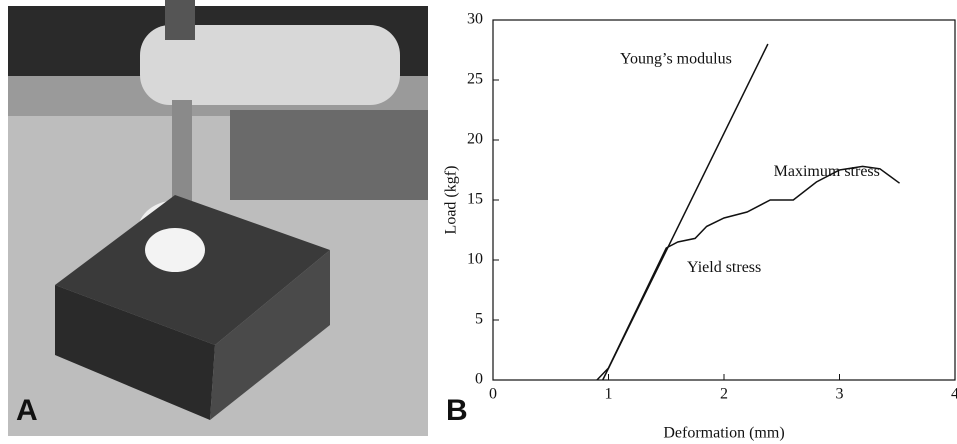  What do you see at coordinates (609, 394) in the screenshot?
I see `x-tick-label: 1` at bounding box center [609, 394].